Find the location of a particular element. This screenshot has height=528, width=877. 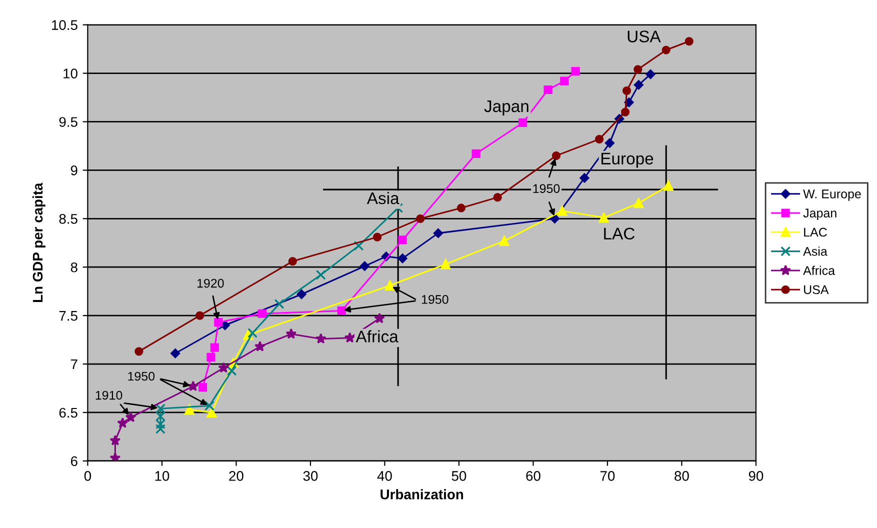

y-tick-label: 6 is located at coordinates (74, 461).